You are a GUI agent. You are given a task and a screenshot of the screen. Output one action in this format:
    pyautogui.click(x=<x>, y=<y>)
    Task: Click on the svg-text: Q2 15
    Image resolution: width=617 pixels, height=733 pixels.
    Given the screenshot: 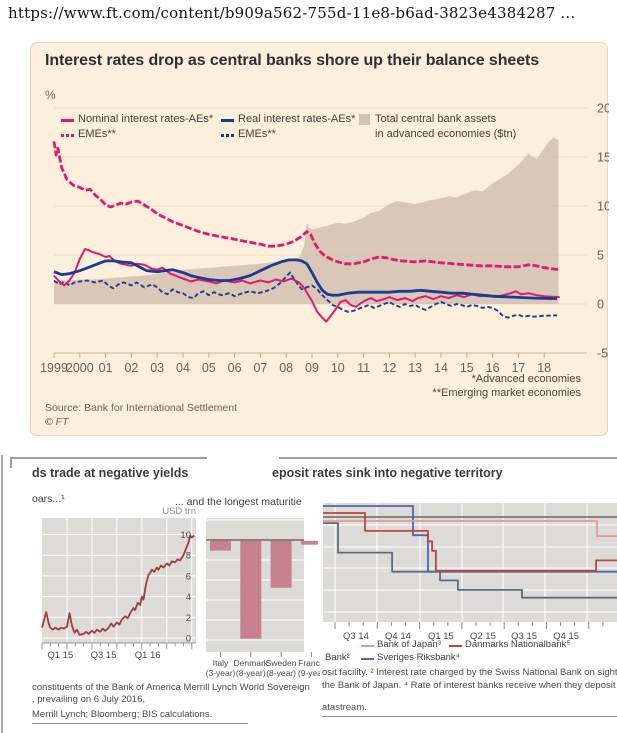 What is the action you would take?
    pyautogui.click(x=483, y=636)
    